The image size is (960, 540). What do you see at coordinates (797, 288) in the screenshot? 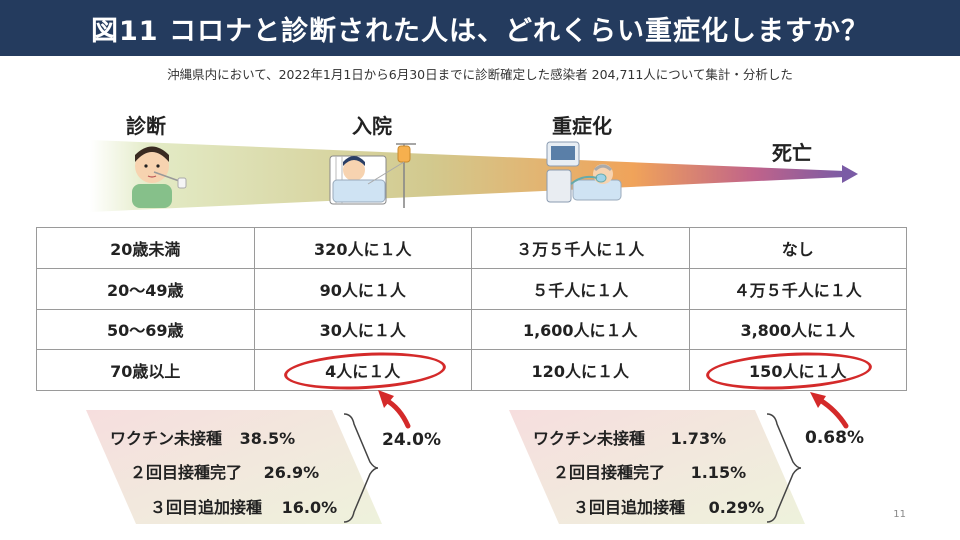
I see `death-cell: ４万５千人に１人` at bounding box center [797, 288].